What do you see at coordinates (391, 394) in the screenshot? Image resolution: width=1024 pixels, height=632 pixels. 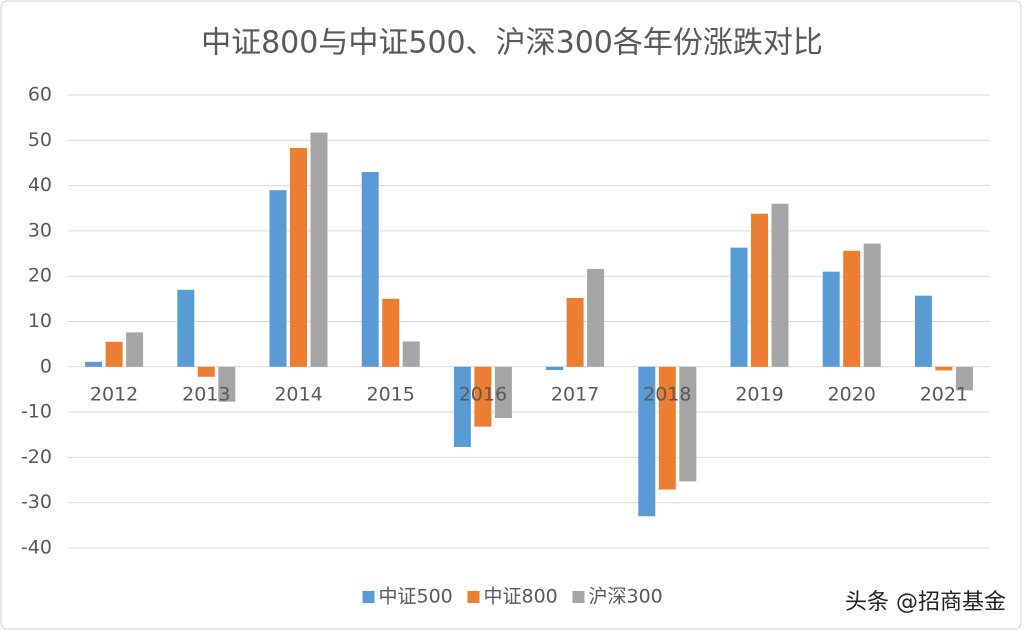 I see `x-tick-label: 2015` at bounding box center [391, 394].